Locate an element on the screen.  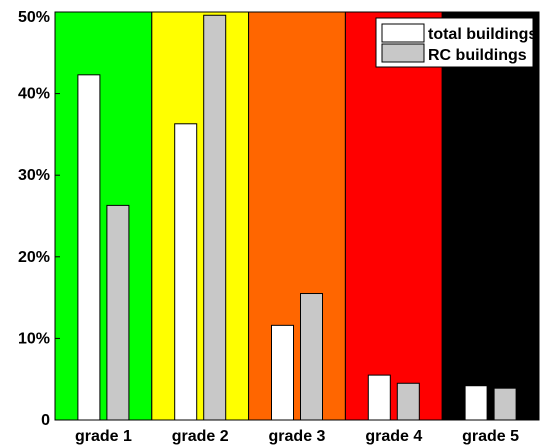
y-tick-label-40: 40% is located at coordinates (34, 94).